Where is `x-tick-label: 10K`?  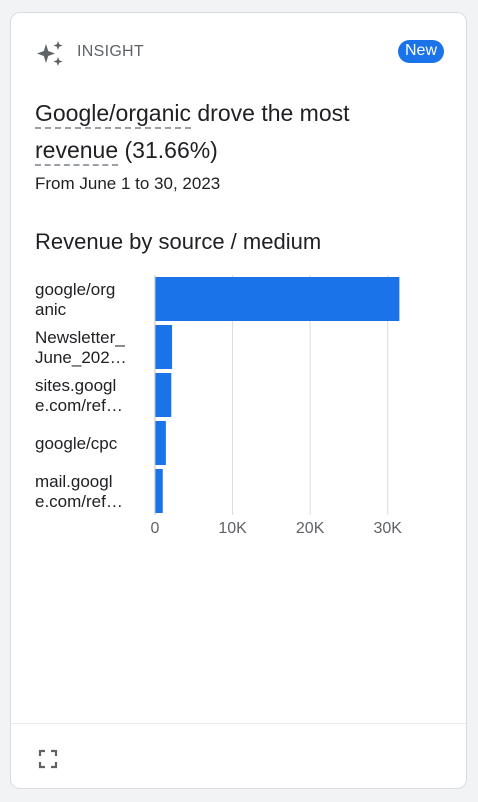
x-tick-label: 10K is located at coordinates (232, 528).